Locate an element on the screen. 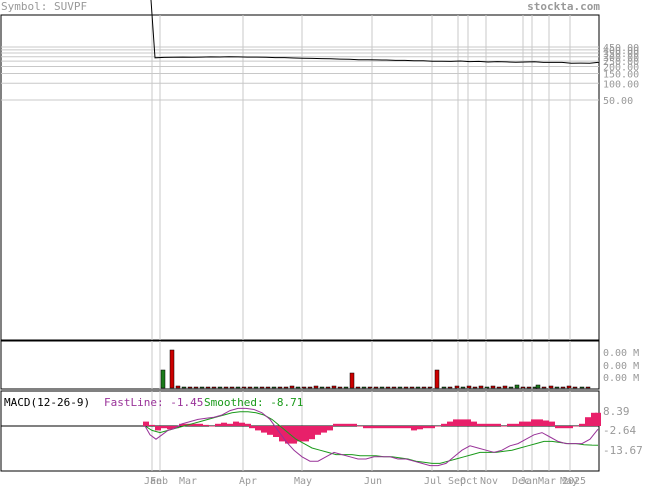 The image size is (655, 486). macd-smoothed-line is located at coordinates (371, 437).